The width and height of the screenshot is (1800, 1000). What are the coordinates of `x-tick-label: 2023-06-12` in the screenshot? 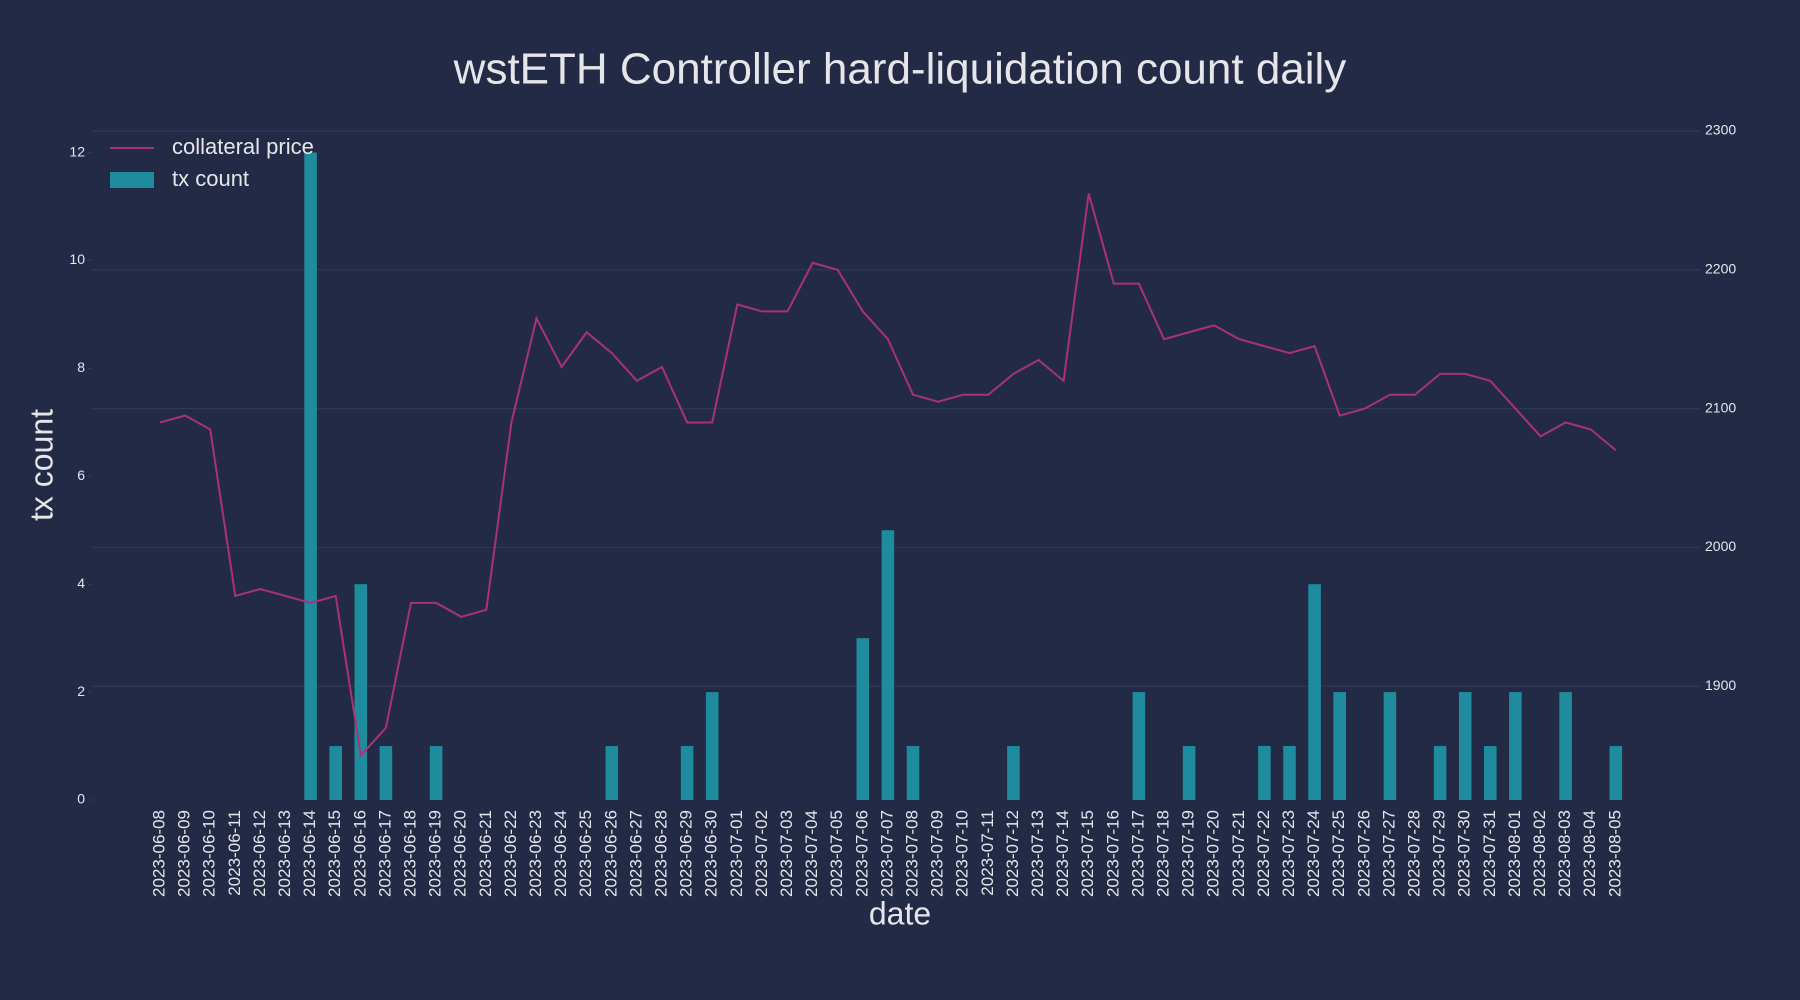 It's located at (259, 853).